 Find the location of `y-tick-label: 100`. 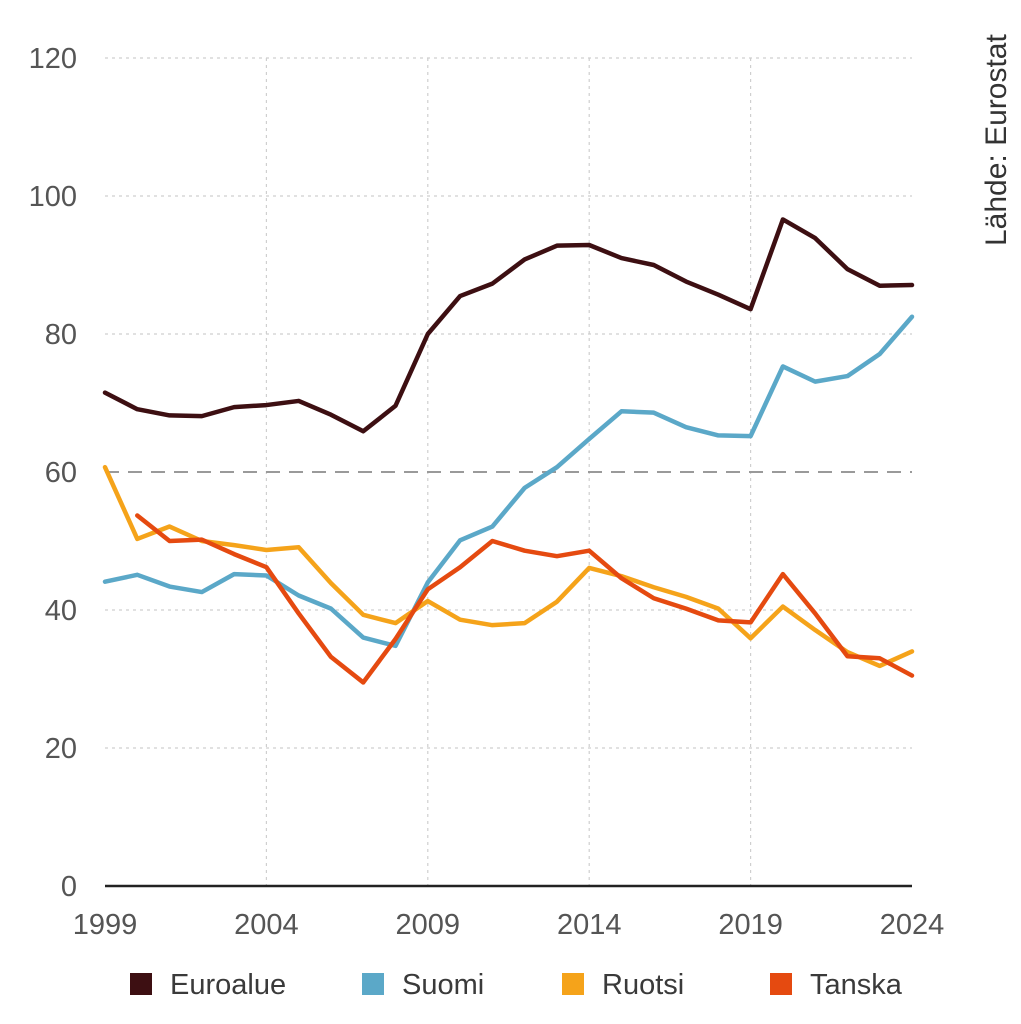

y-tick-label: 100 is located at coordinates (53, 197).